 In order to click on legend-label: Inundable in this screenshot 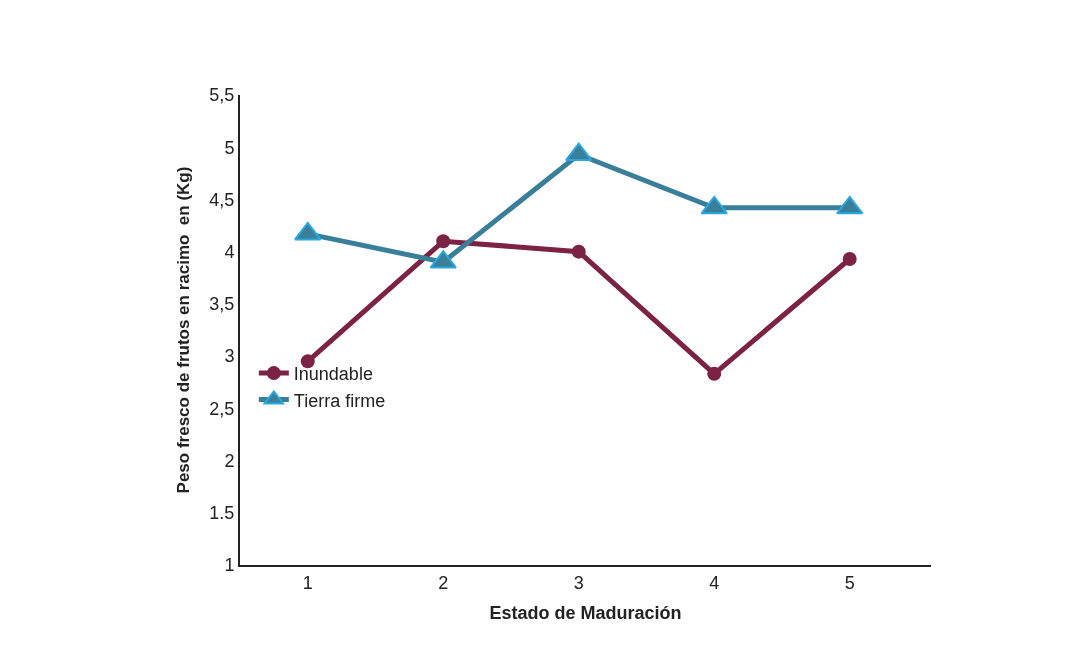, I will do `click(333, 374)`.